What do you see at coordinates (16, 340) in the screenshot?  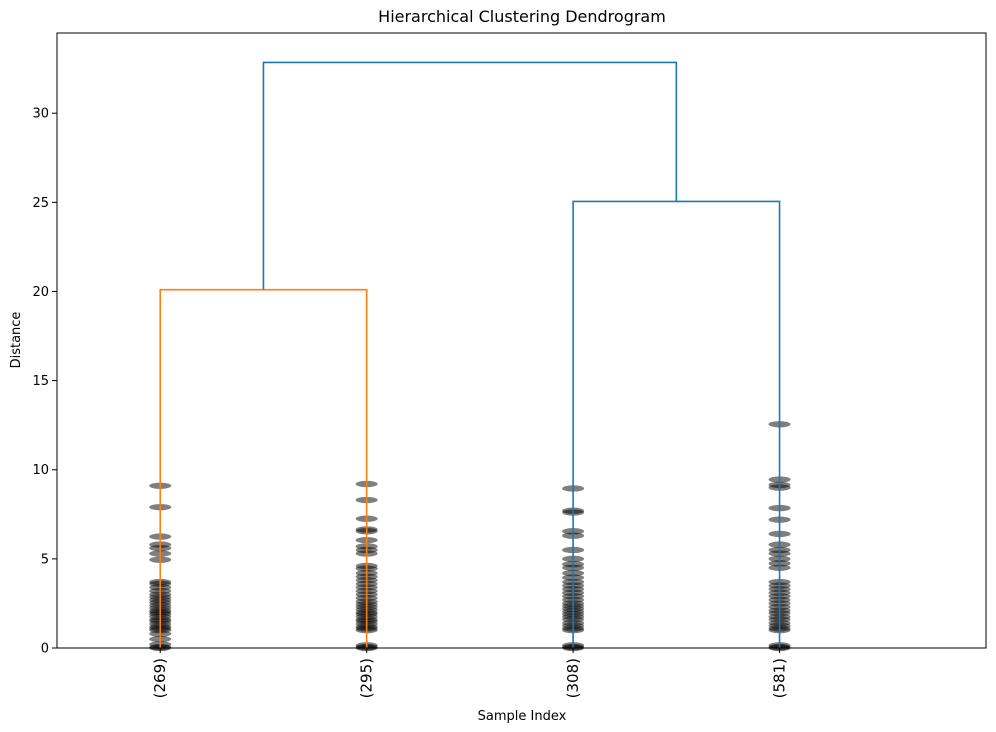 I see `y-axis-label: Distance` at bounding box center [16, 340].